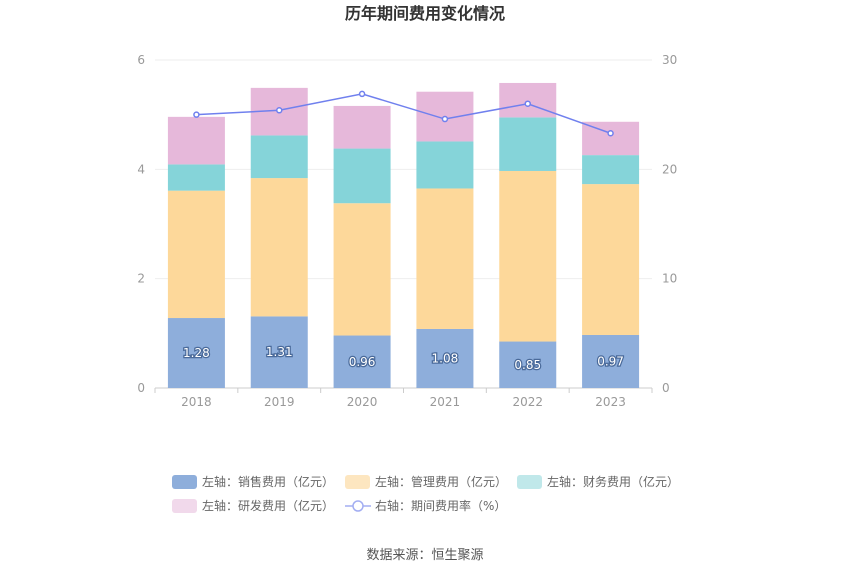 The height and width of the screenshot is (575, 850). I want to click on source-note: 数据来源：恒生聚源, so click(424, 555).